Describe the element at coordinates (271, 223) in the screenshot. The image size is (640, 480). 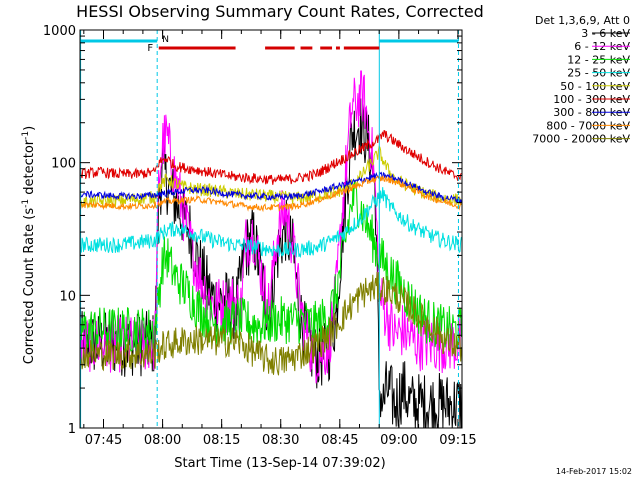
I see `series-line-25-50-kev` at that location.